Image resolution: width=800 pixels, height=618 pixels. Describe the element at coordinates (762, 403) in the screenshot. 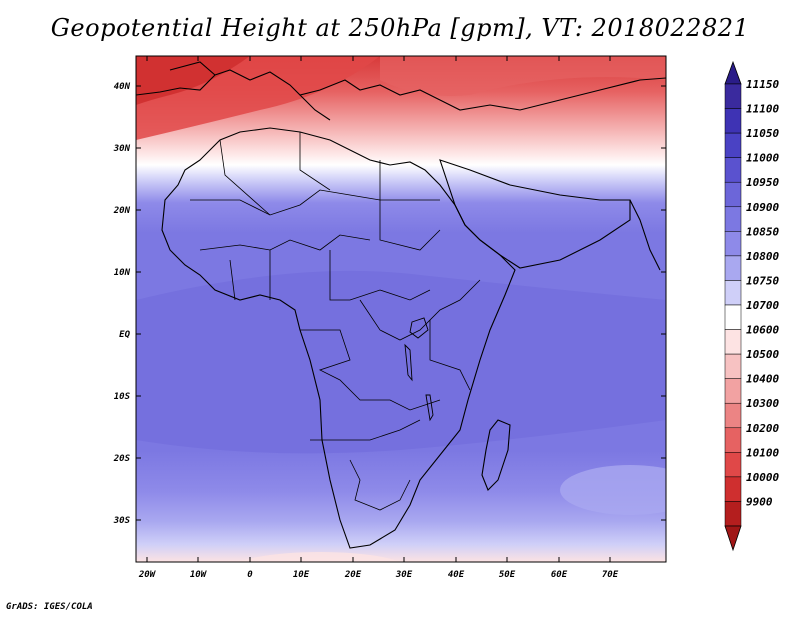

I see `legend-label-10300: 10300` at that location.